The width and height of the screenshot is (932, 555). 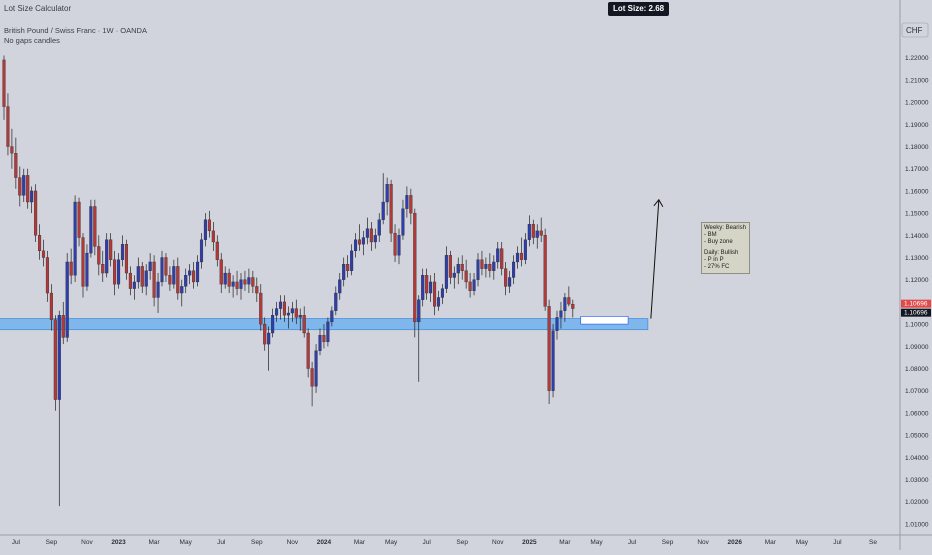 What do you see at coordinates (38, 8) in the screenshot?
I see `indicator-name: Lot Size Calculator` at bounding box center [38, 8].